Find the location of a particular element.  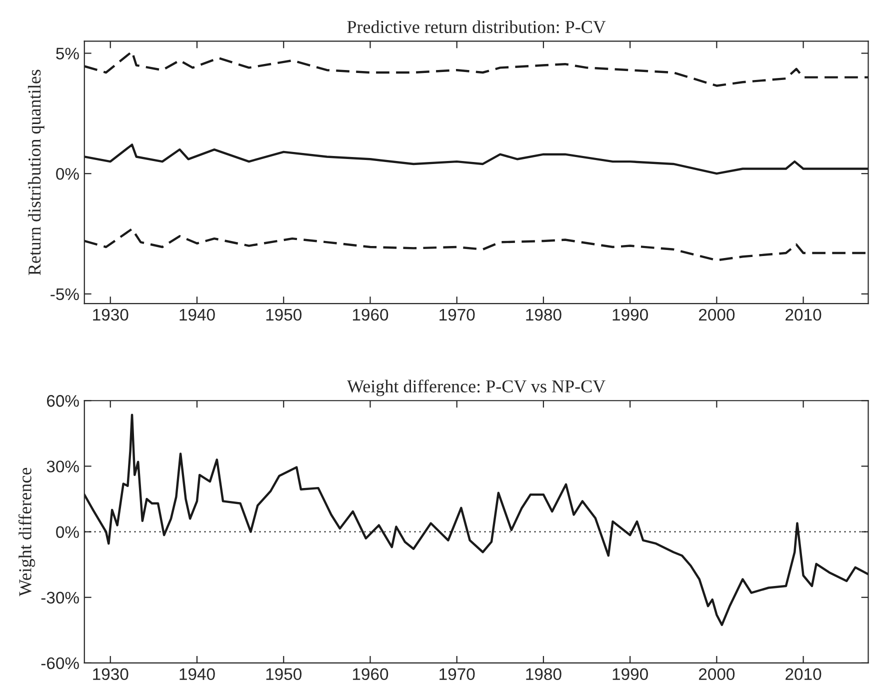

y-axis-title: Weight difference is located at coordinates (27, 532).